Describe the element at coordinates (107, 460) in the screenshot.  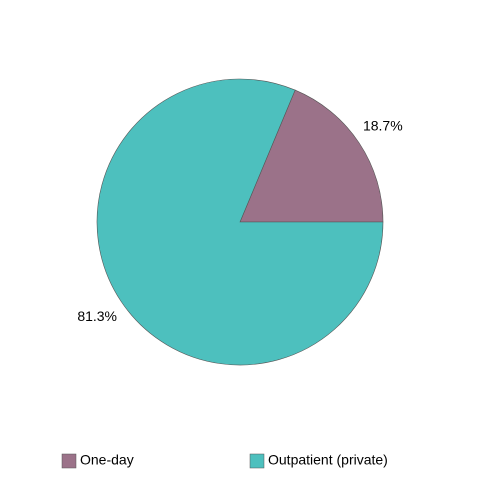
I see `legend-label: One-day` at that location.